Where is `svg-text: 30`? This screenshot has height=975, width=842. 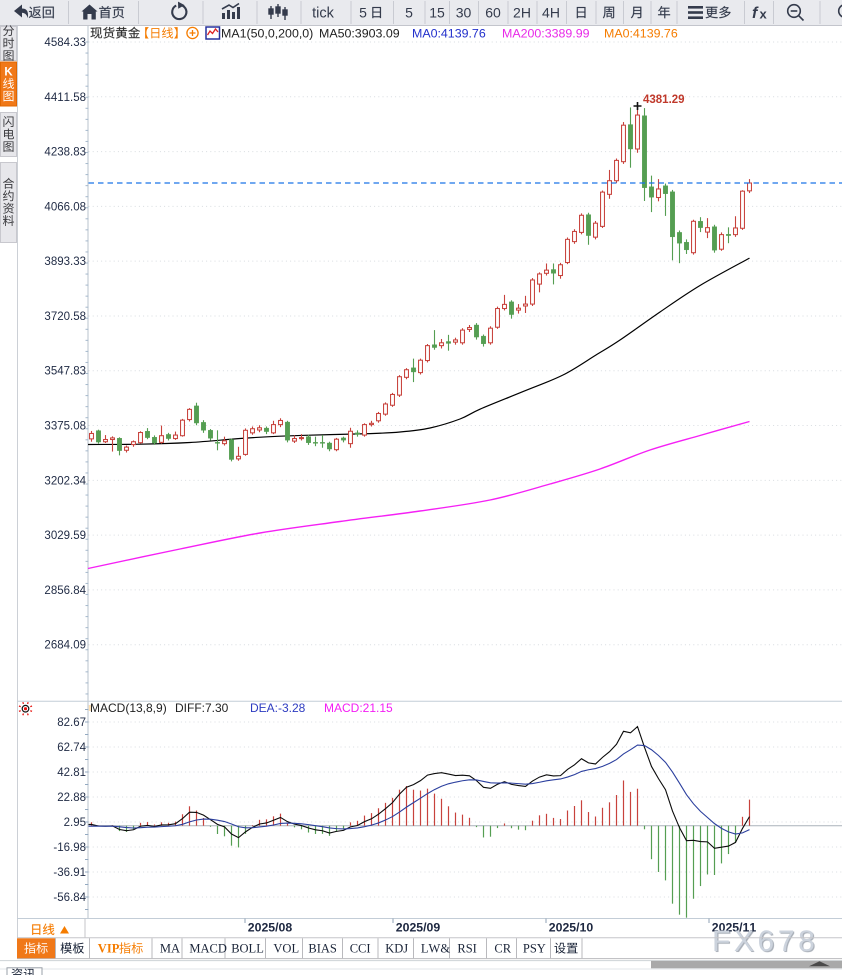 svg-text: 30 is located at coordinates (464, 13).